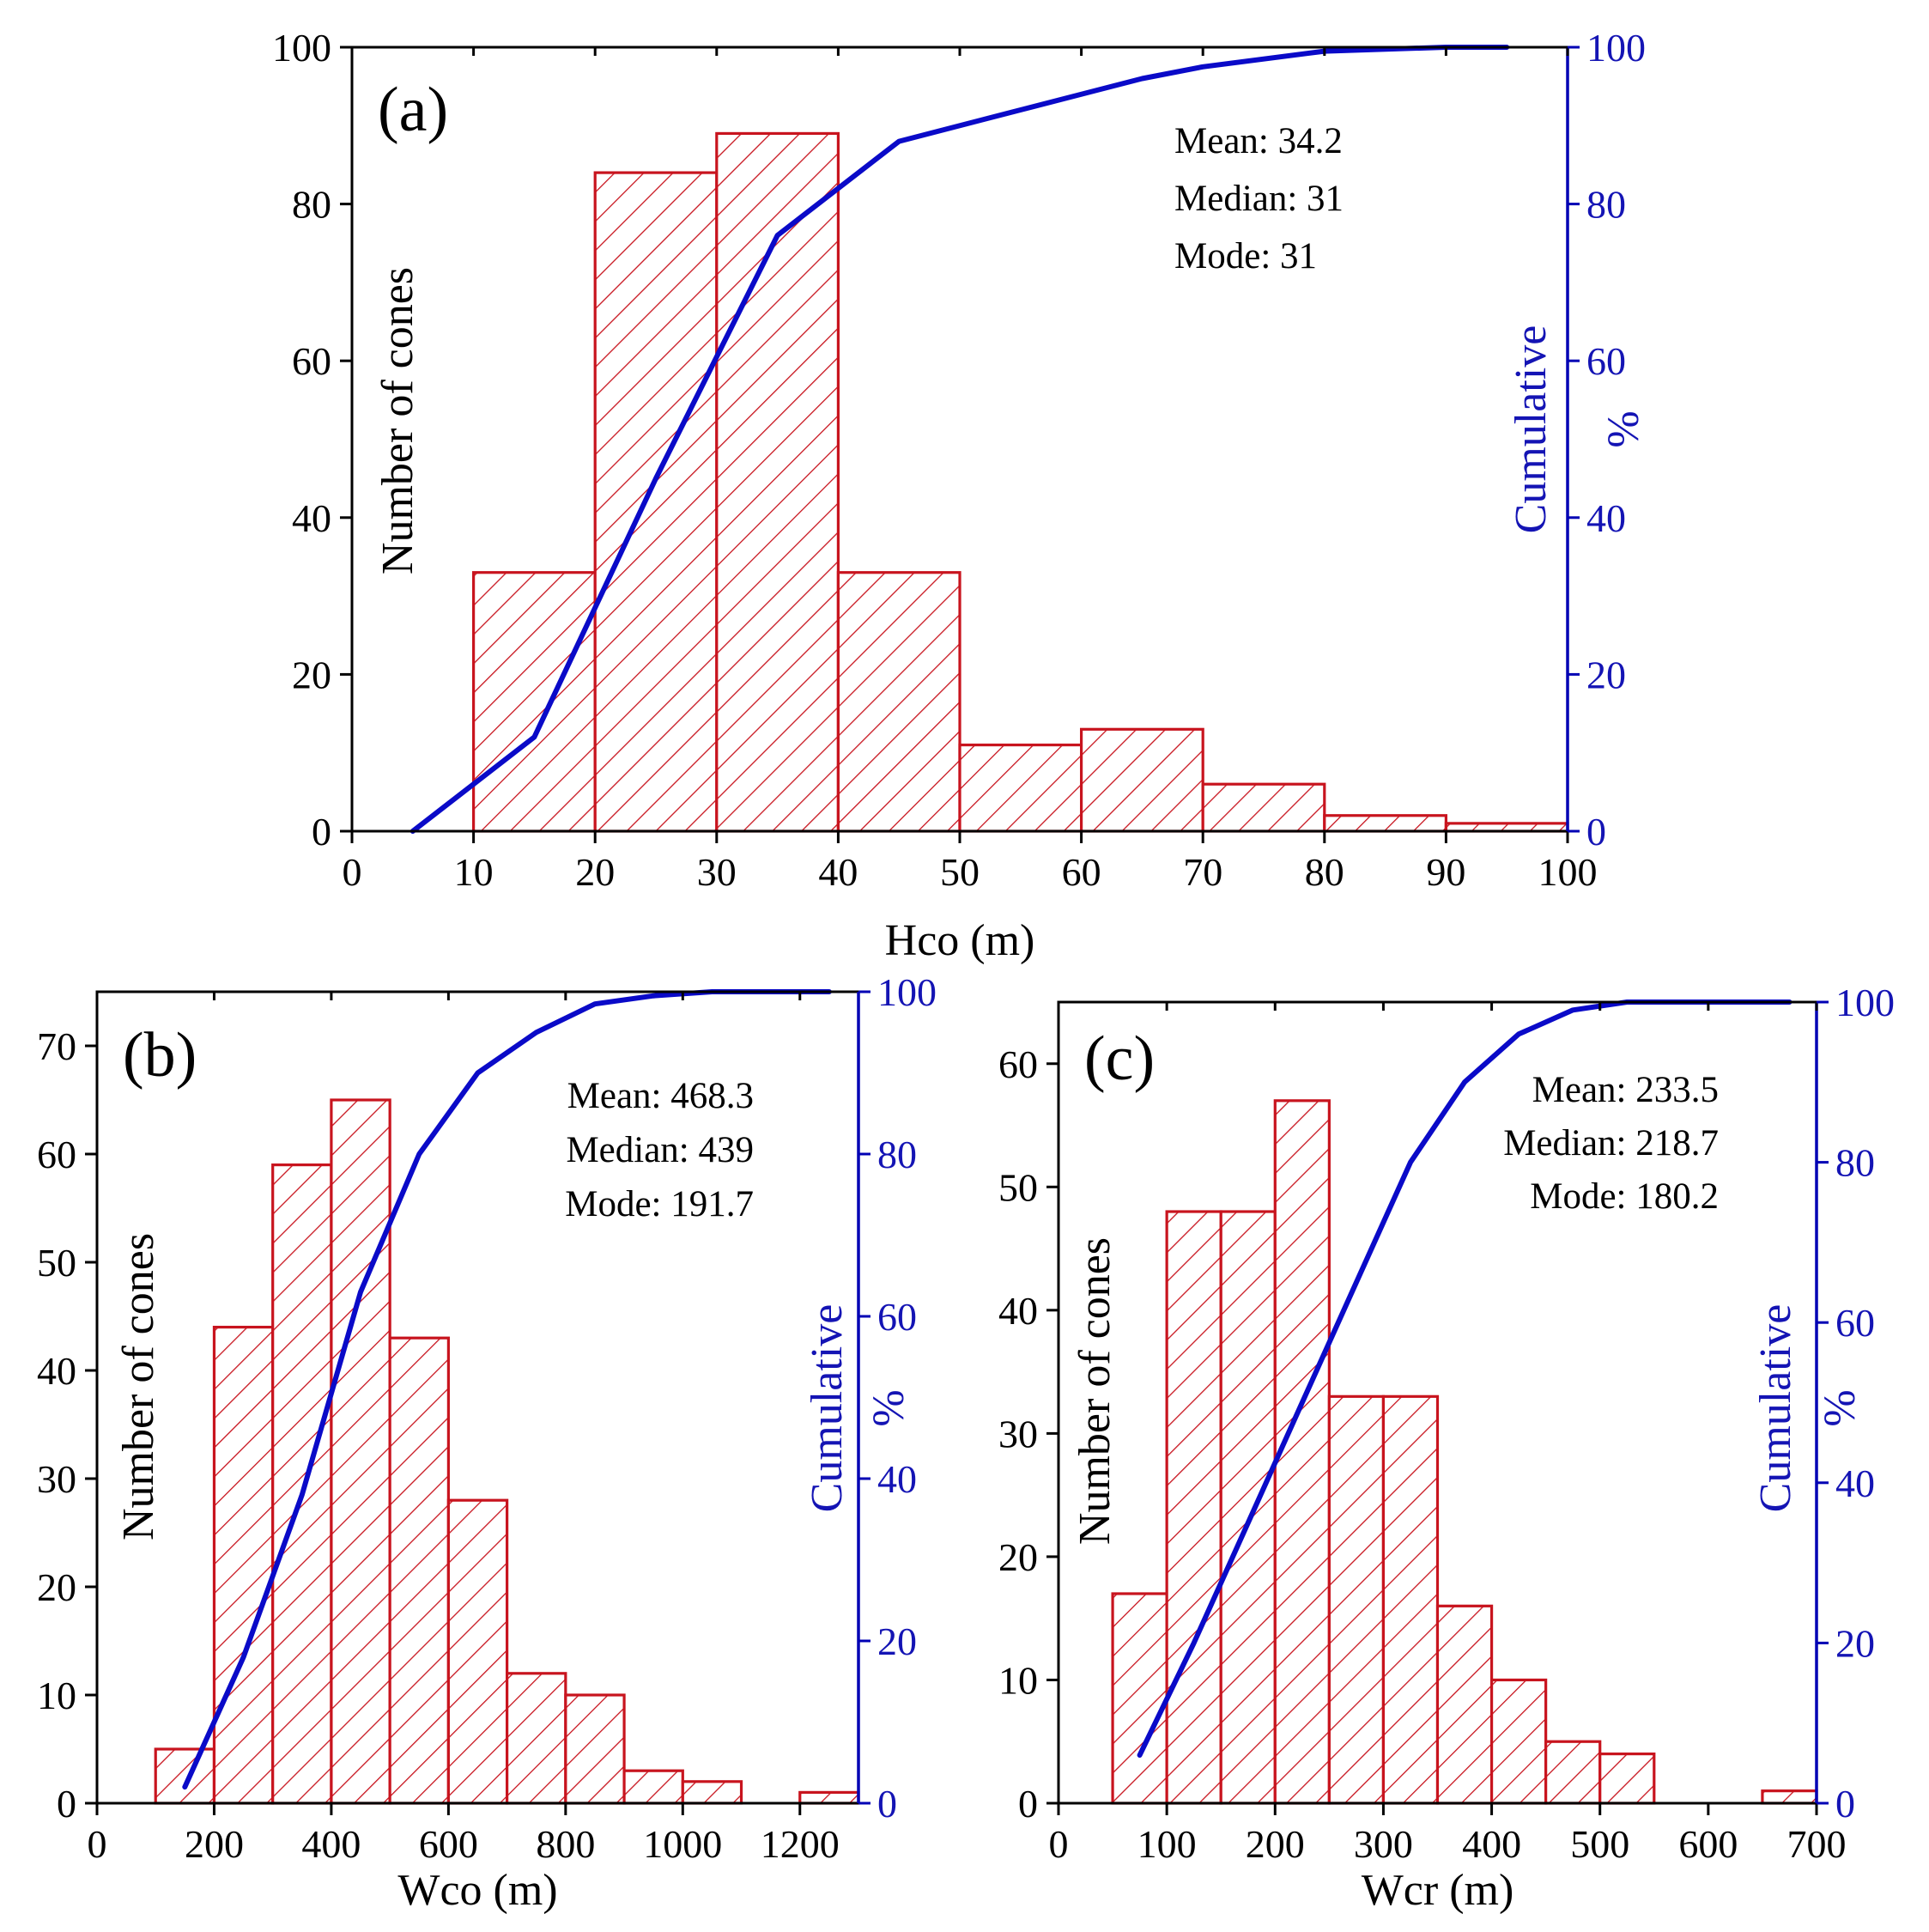 This screenshot has height=1932, width=1929. Describe the element at coordinates (682, 1844) in the screenshot. I see `x-tick-label: 1000` at that location.